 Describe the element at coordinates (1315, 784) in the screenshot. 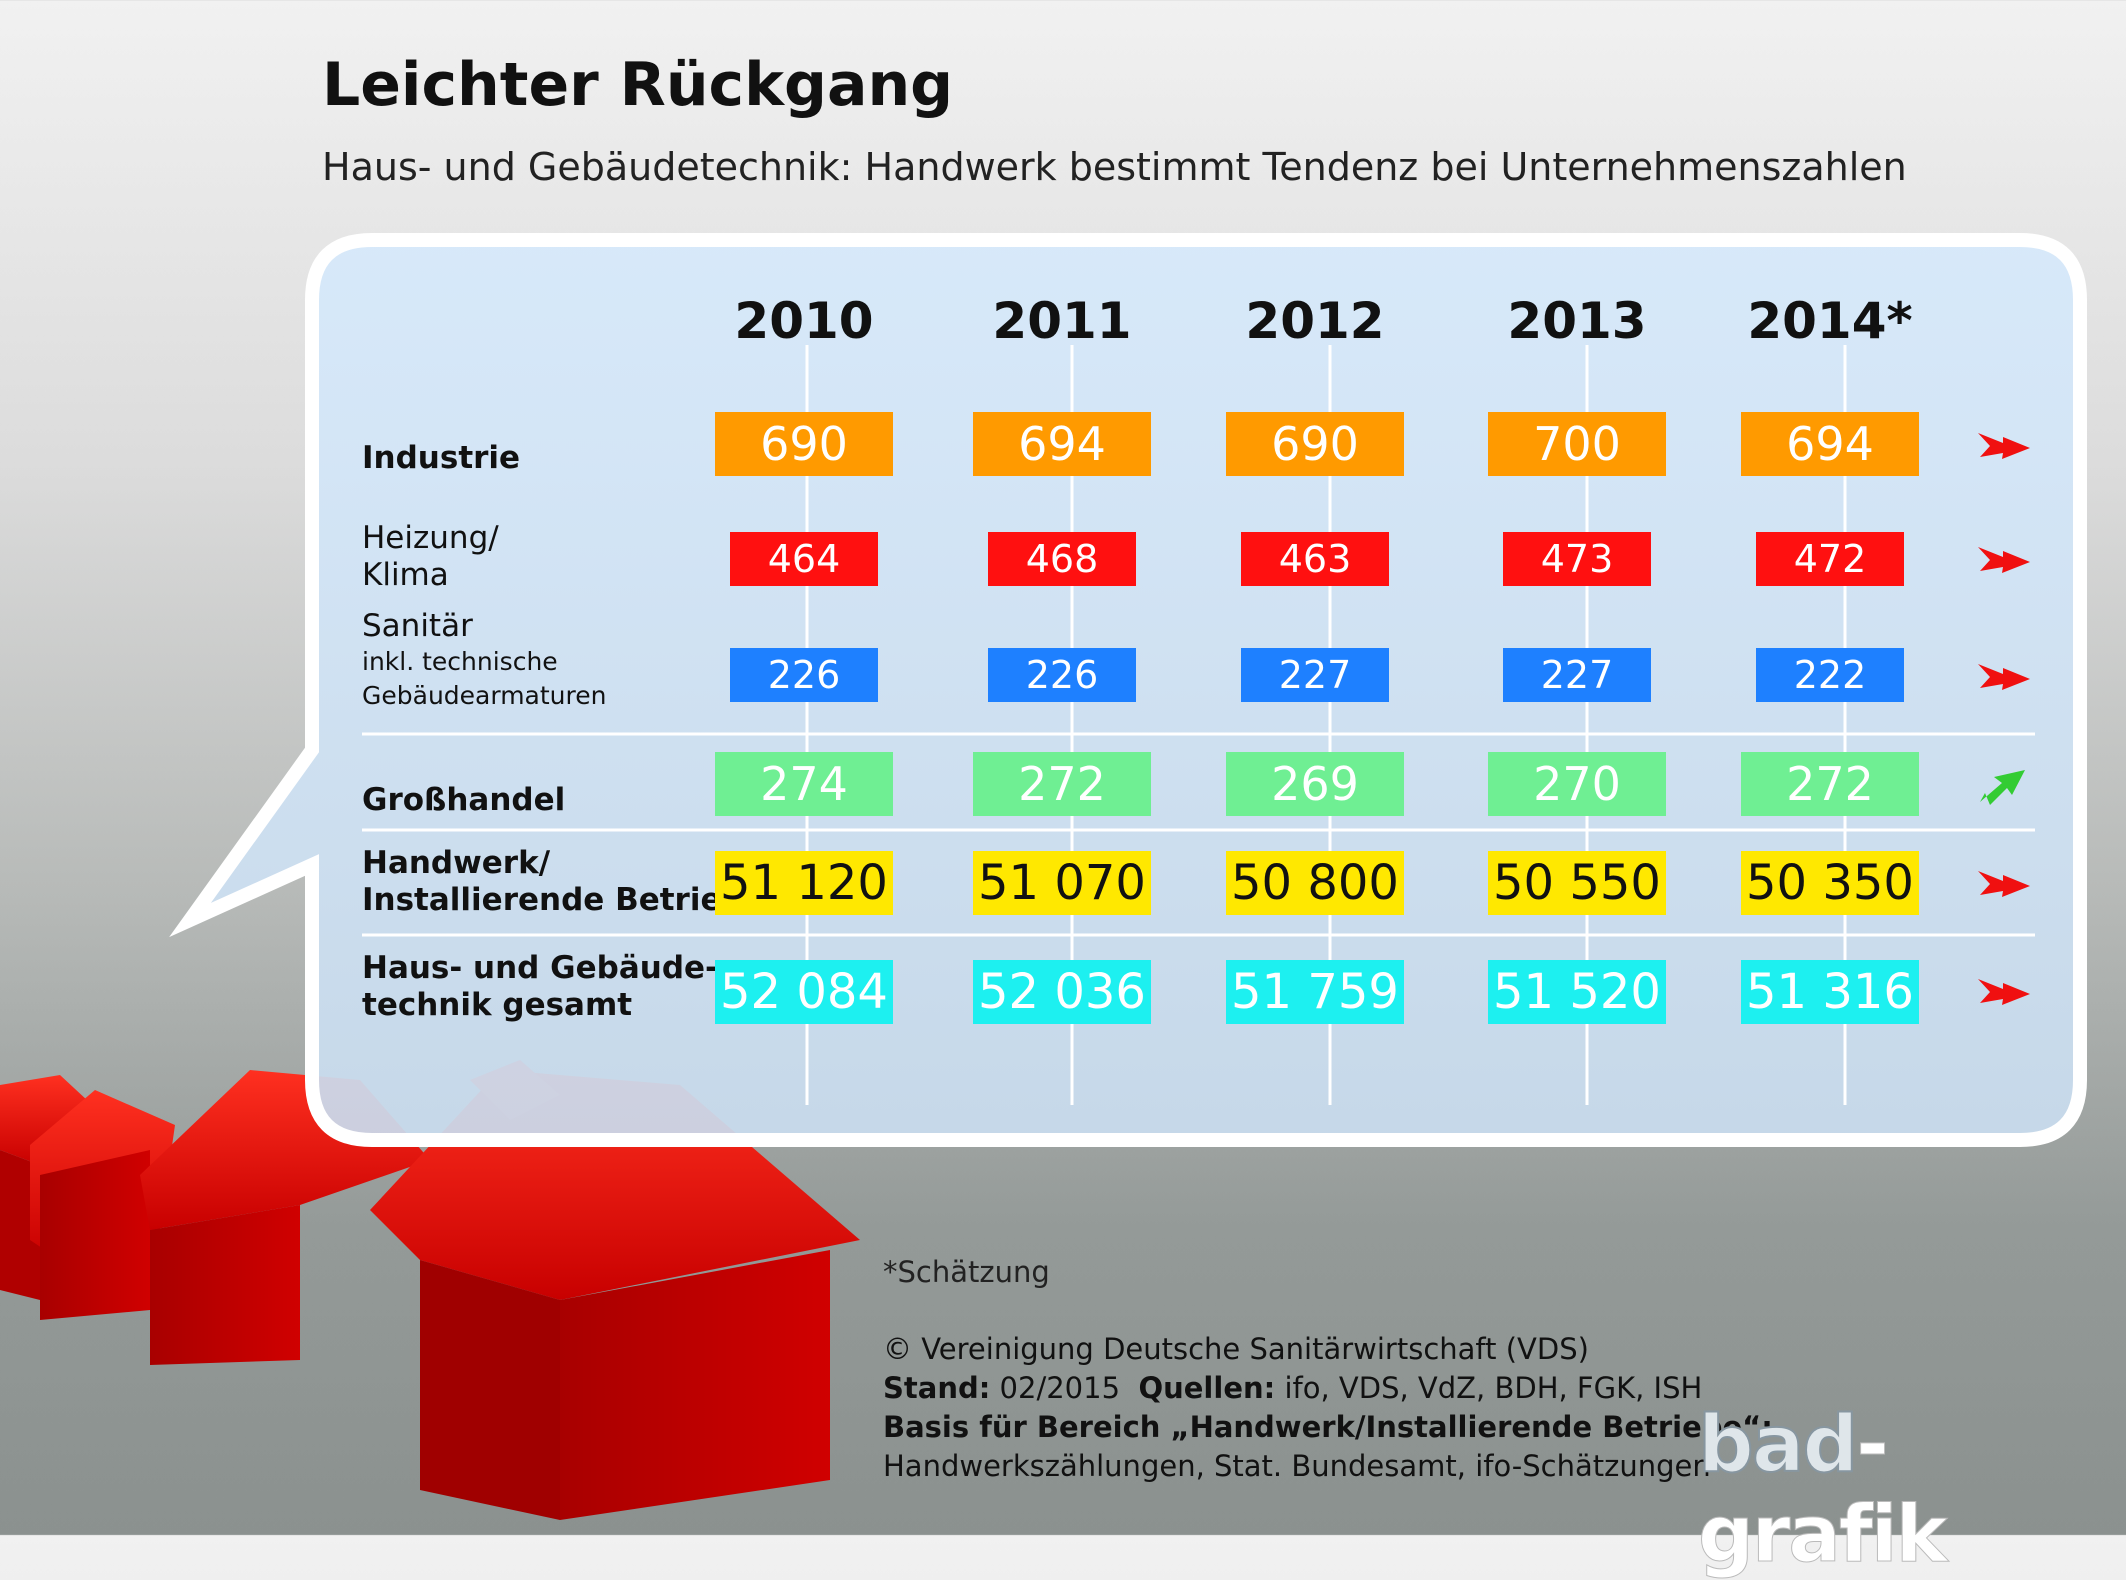

I see `value-cell: 269` at that location.